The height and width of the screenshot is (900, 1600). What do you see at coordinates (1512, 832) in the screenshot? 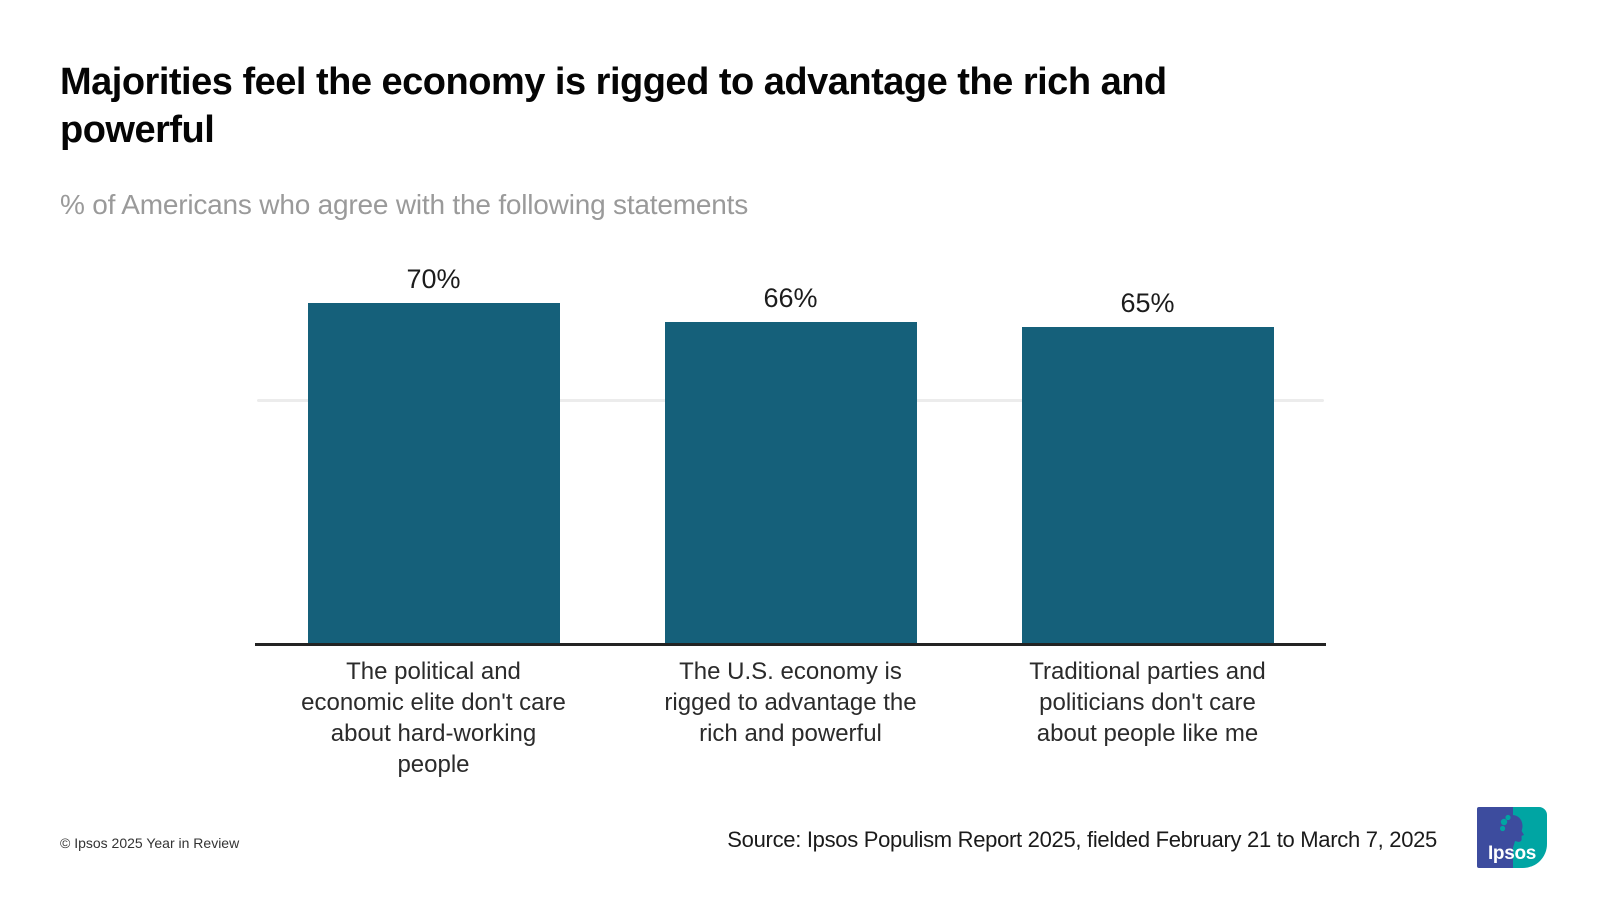
I see `face-silhouette-icon` at bounding box center [1512, 832].